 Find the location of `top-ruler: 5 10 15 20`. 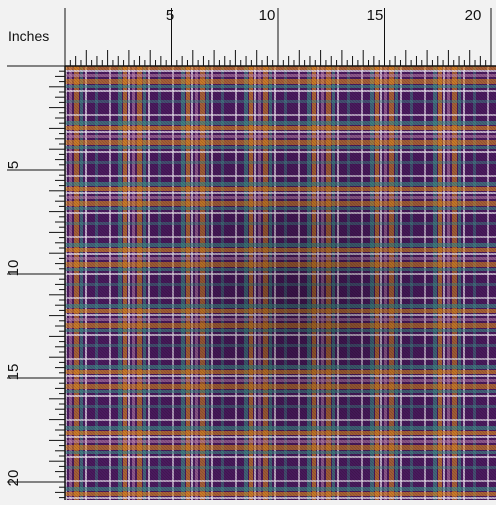

top-ruler: 5 10 15 20 is located at coordinates (280, 37).